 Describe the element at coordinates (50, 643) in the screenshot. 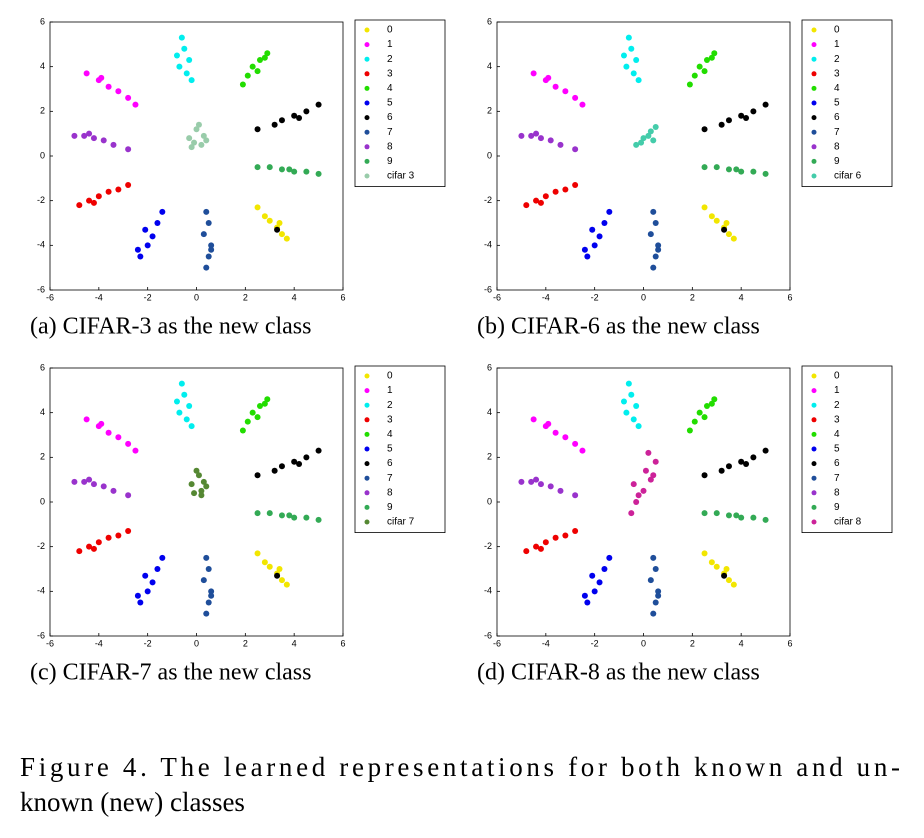

I see `x-tick-label: -6` at that location.